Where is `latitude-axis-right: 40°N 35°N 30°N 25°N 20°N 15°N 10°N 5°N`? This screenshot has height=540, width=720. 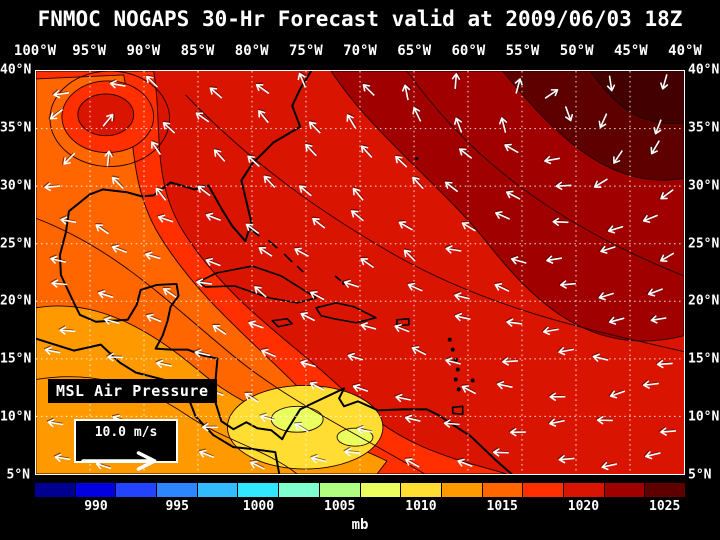 latitude-axis-right: 40°N 35°N 30°N 25°N 20°N 15°N 10°N 5°N is located at coordinates (704, 273).